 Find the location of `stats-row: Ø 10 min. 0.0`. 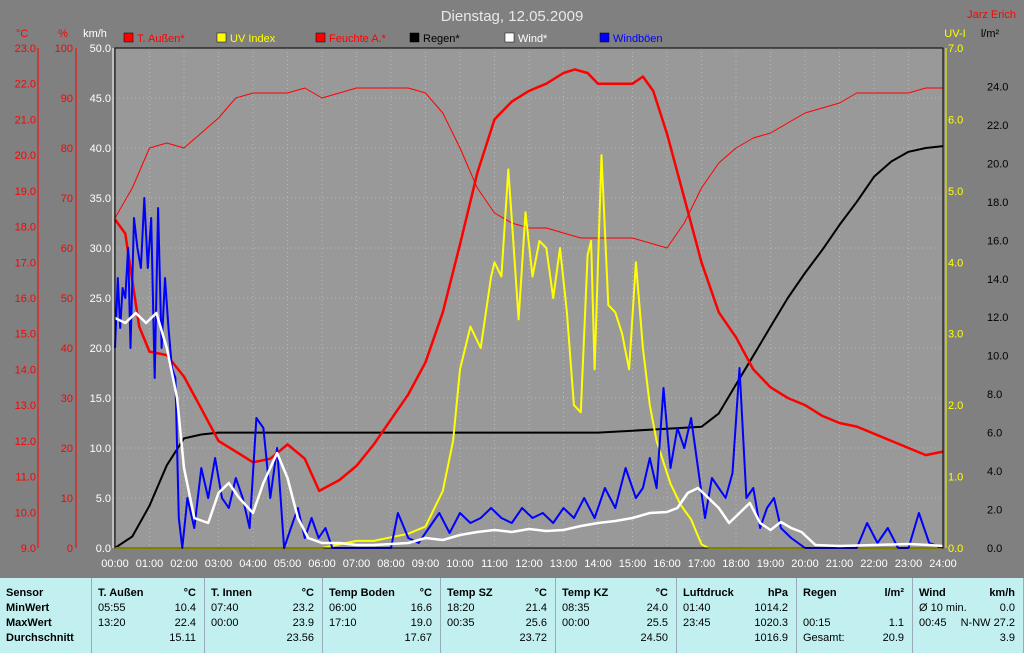

stats-row: Ø 10 min. 0.0 is located at coordinates (968, 608).